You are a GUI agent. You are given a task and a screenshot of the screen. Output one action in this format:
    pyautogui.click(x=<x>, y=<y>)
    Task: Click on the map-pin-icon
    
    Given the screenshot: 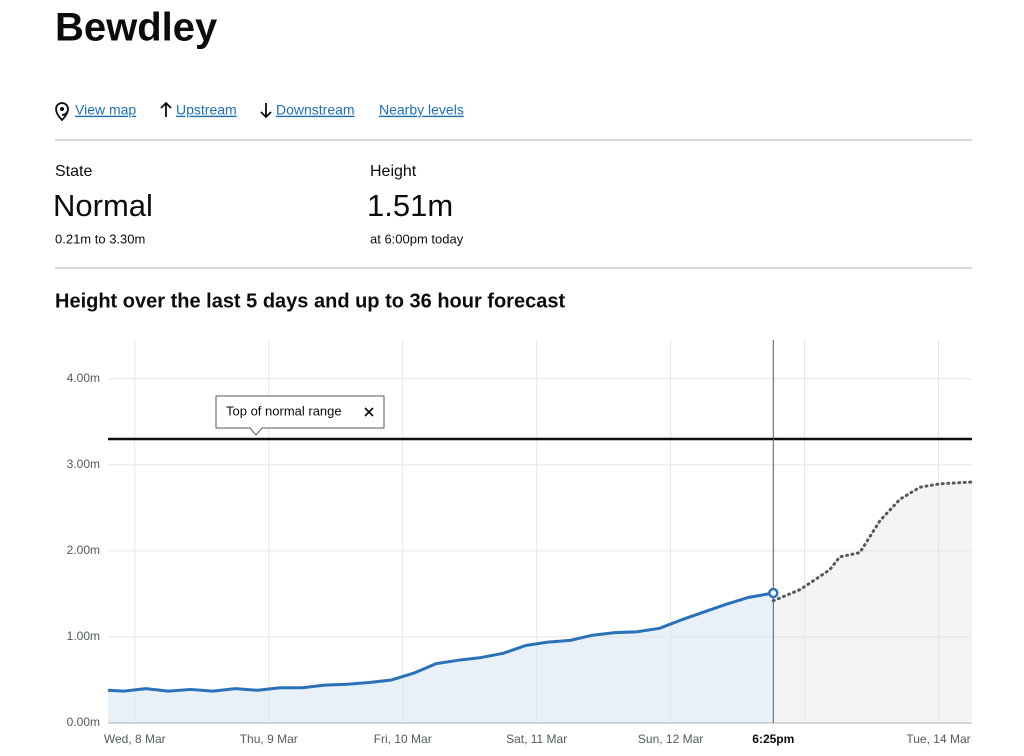 What is the action you would take?
    pyautogui.click(x=62, y=112)
    